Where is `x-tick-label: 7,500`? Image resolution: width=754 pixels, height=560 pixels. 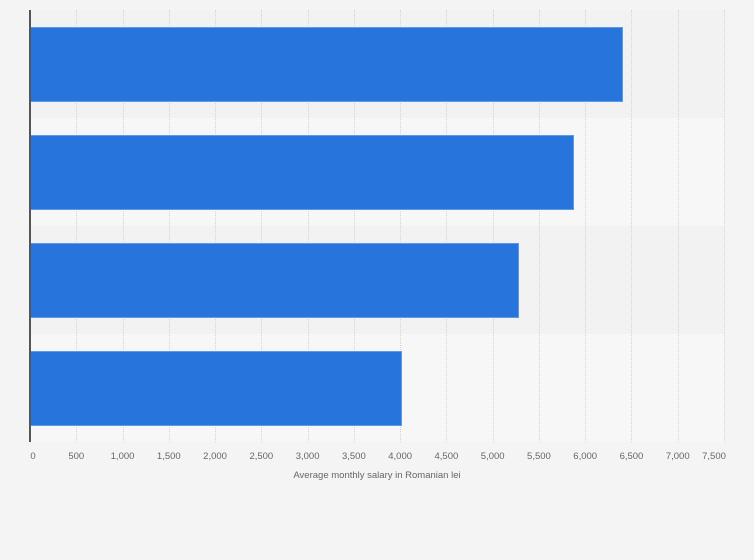
x-tick-label: 7,500 is located at coordinates (714, 456).